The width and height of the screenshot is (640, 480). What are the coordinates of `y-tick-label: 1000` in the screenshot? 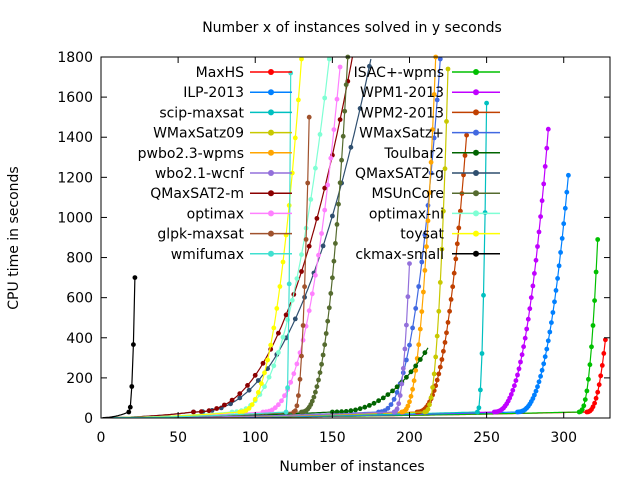 It's located at (75, 218).